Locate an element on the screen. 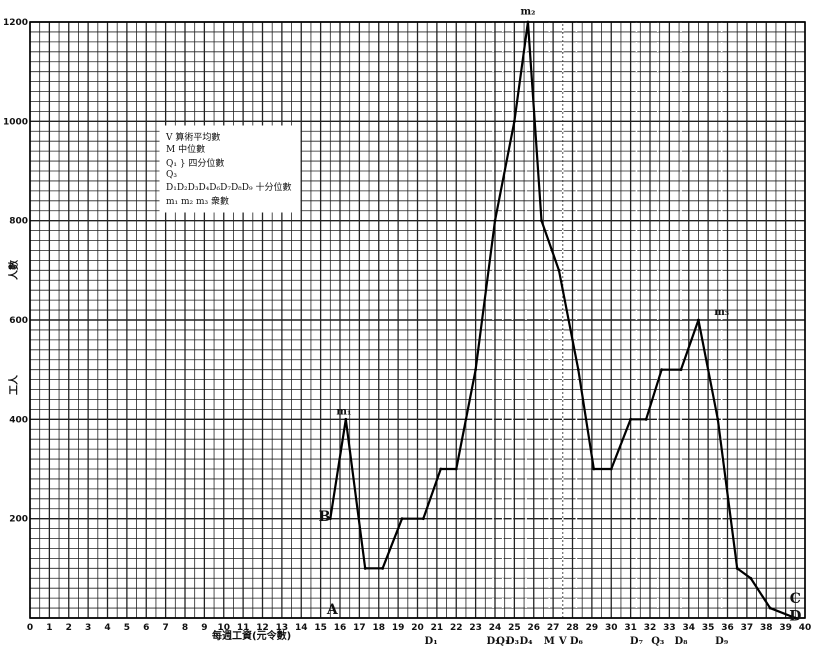 The image size is (814, 647). decile-label: M is located at coordinates (549, 641).